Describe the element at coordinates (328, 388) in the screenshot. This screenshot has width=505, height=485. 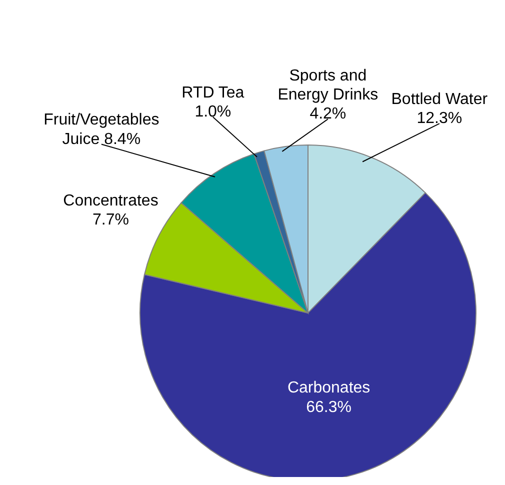
I see `slice-label: Carbonates` at that location.